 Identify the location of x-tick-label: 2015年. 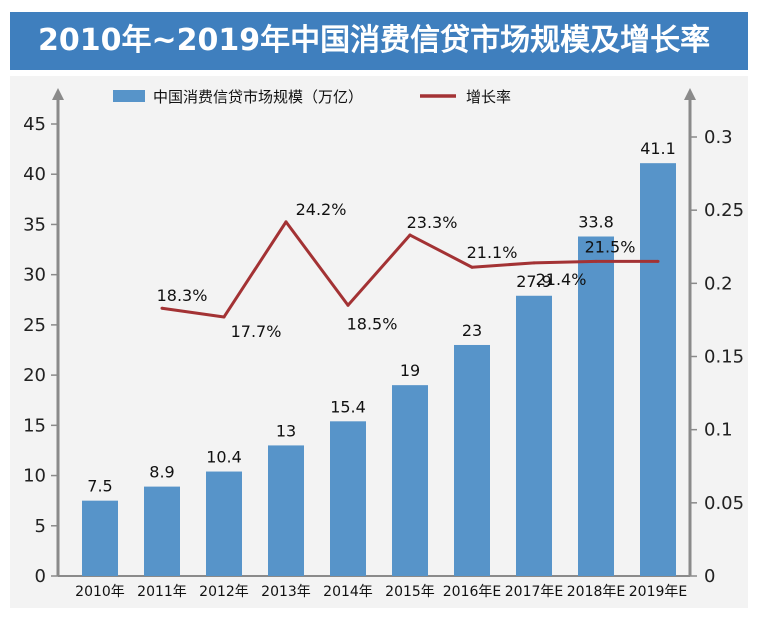
(410, 592).